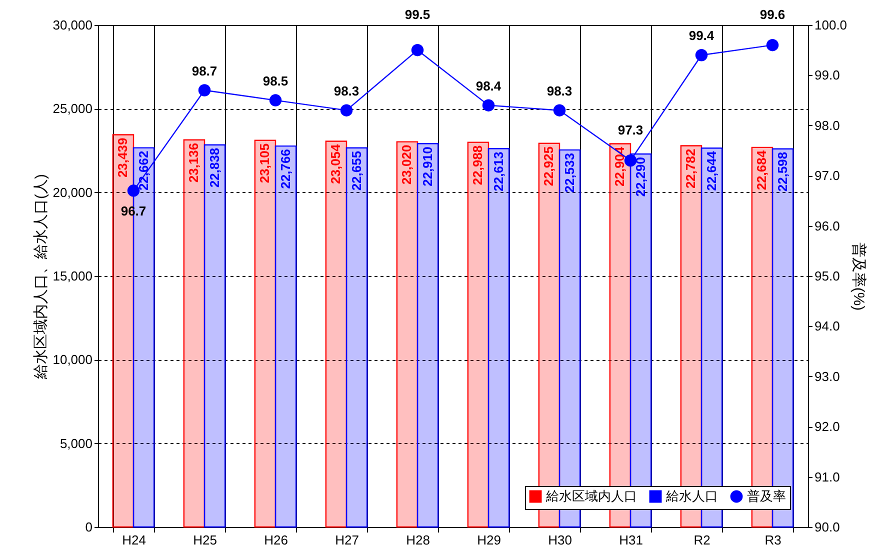 The image size is (892, 552). Describe the element at coordinates (76, 443) in the screenshot. I see `y-tick-label: 5,000` at that location.